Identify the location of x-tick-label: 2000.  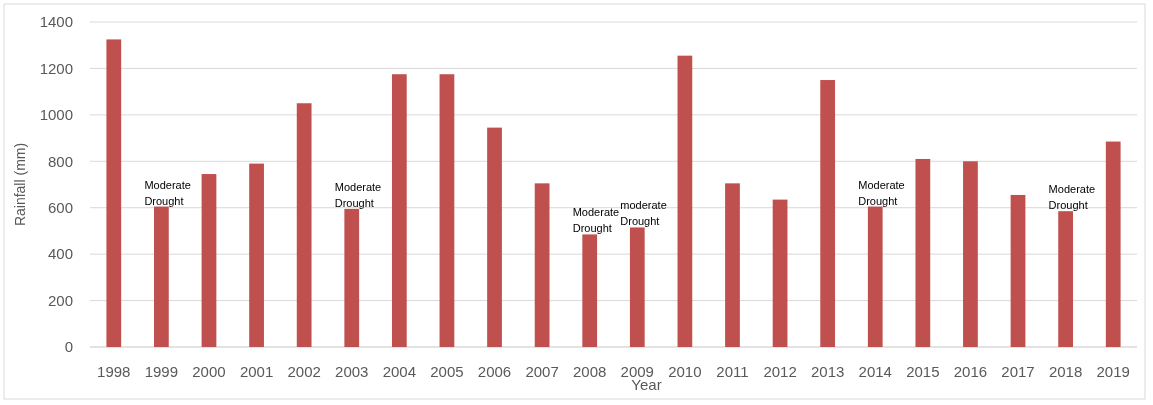
(209, 371).